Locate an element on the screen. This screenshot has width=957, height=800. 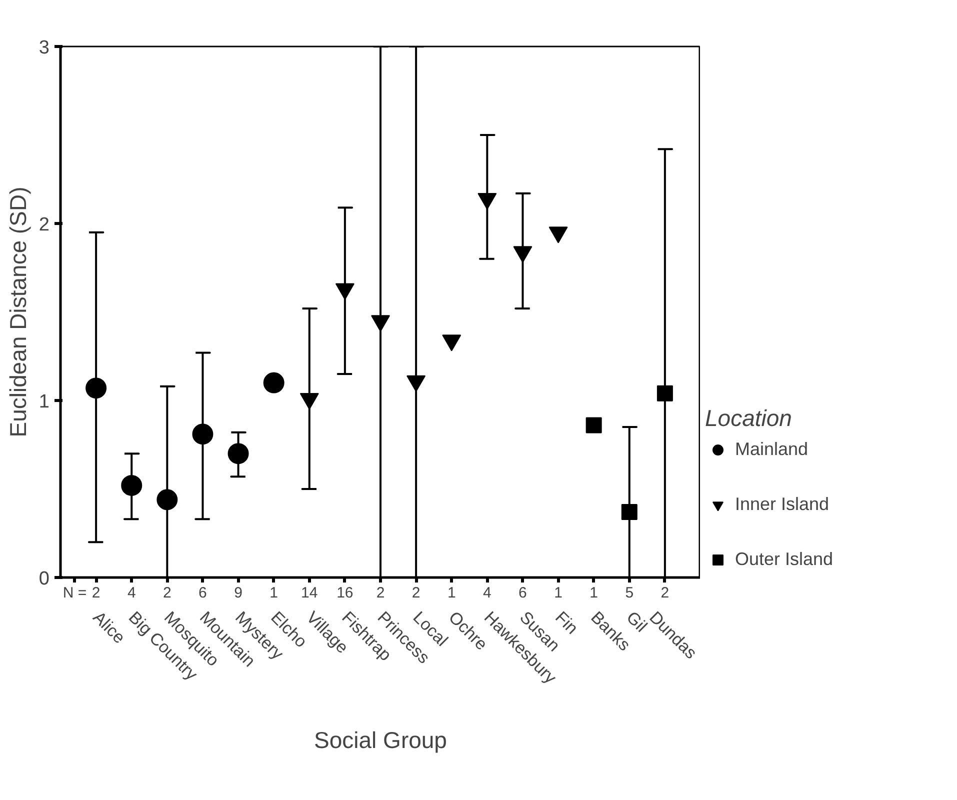
x-axis-title: Social Group is located at coordinates (380, 740).